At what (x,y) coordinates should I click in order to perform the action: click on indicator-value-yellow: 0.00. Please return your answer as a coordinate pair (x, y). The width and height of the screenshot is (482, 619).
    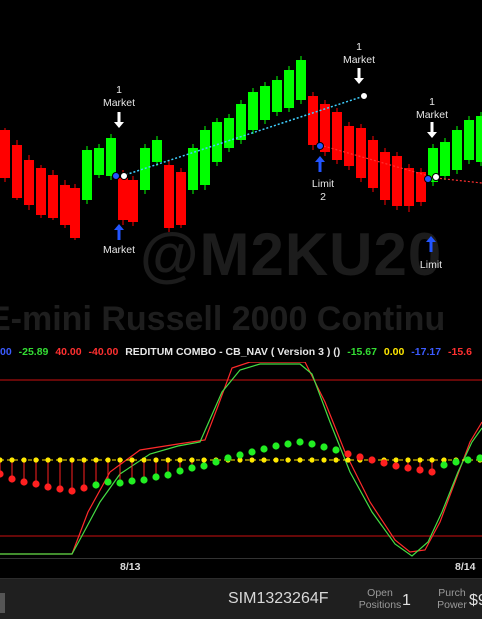
    Looking at the image, I should click on (394, 352).